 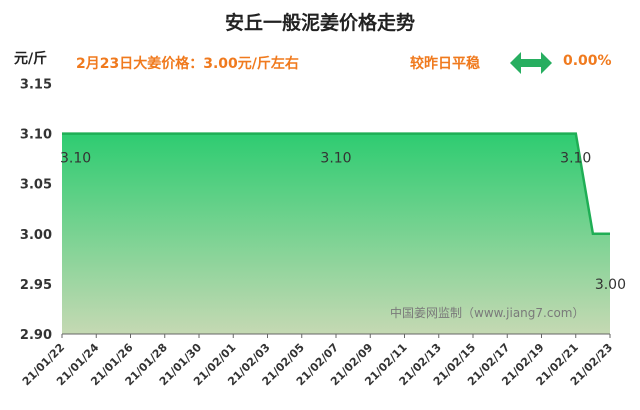 I want to click on y-tick-label: 3.15, so click(x=36, y=85).